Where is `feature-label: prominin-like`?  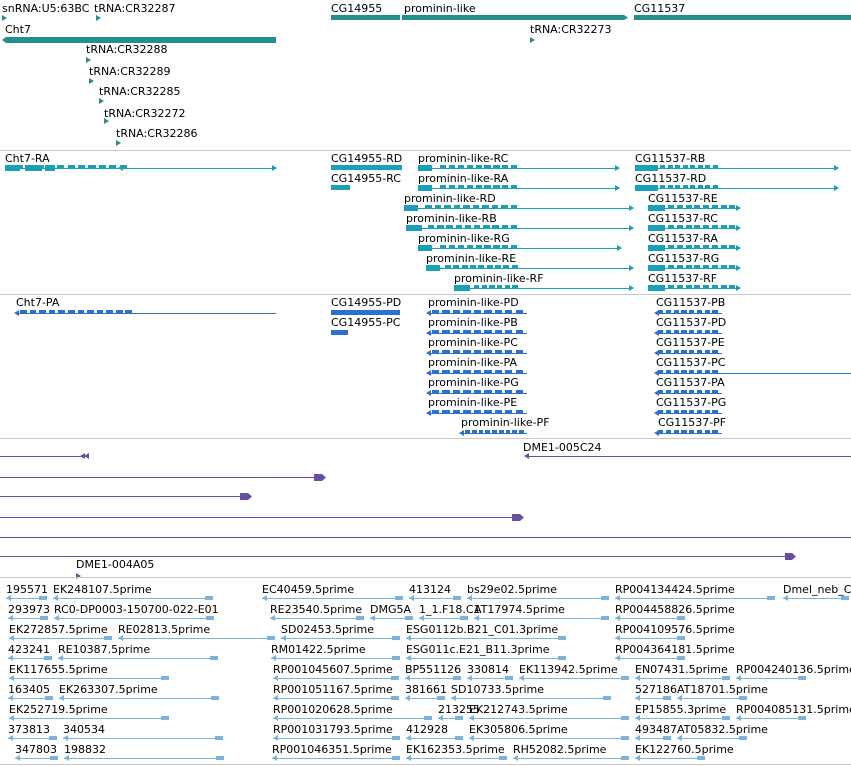
feature-label: prominin-like is located at coordinates (440, 8).